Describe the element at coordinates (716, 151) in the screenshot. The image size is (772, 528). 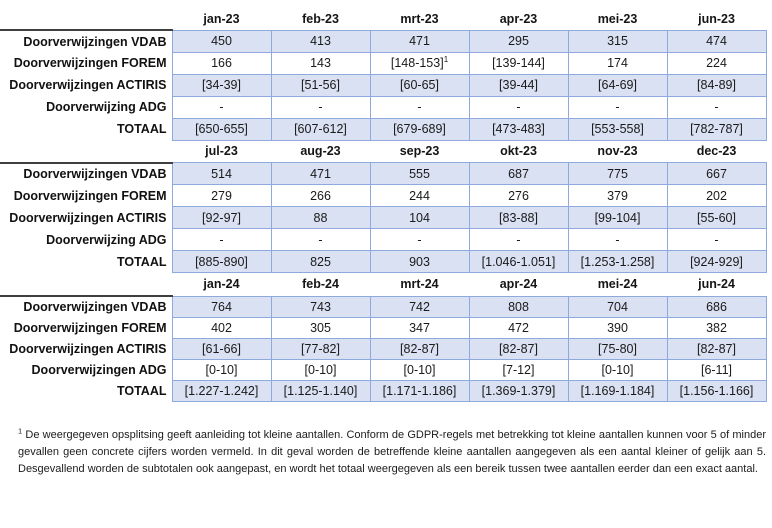
I see `month-header: dec-23` at that location.